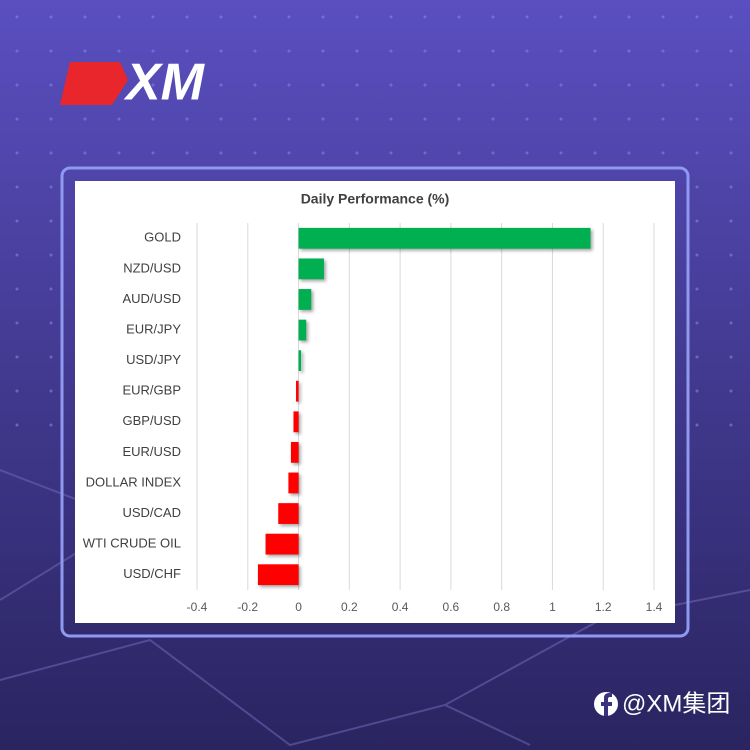 The image size is (750, 750). I want to click on footer-handle: @XM集团, so click(676, 703).